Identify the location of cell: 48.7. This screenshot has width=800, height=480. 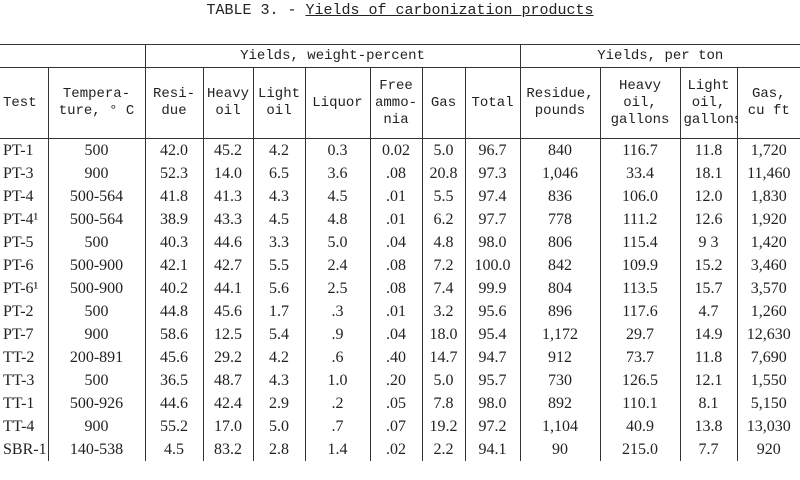
(227, 380).